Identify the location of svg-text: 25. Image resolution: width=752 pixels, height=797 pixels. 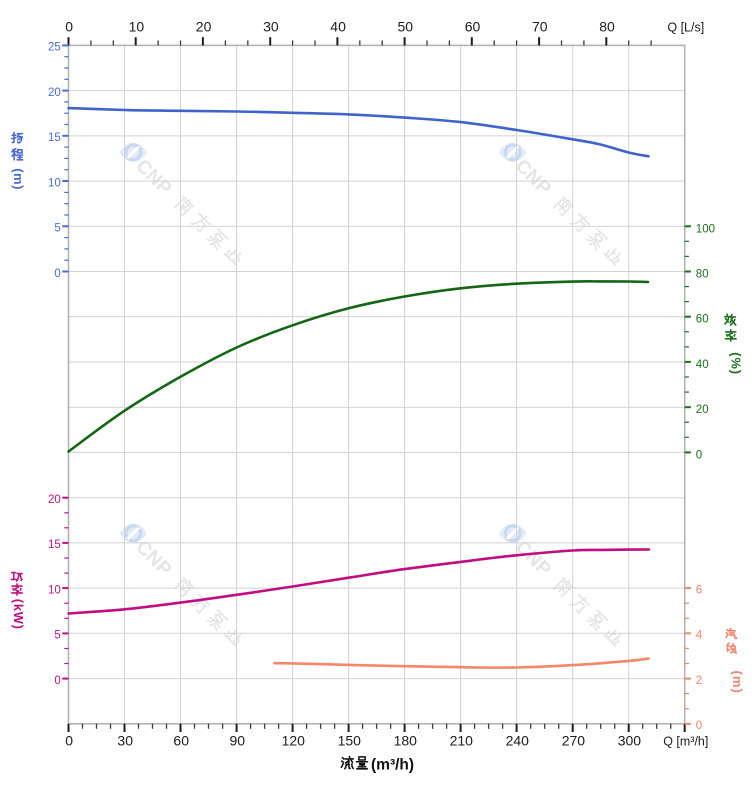
(54, 48).